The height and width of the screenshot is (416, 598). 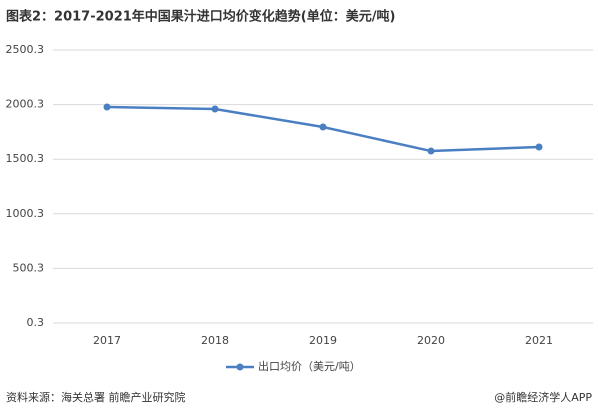 What do you see at coordinates (543, 397) in the screenshot?
I see `credit: @前瞻经济学人APP` at bounding box center [543, 397].